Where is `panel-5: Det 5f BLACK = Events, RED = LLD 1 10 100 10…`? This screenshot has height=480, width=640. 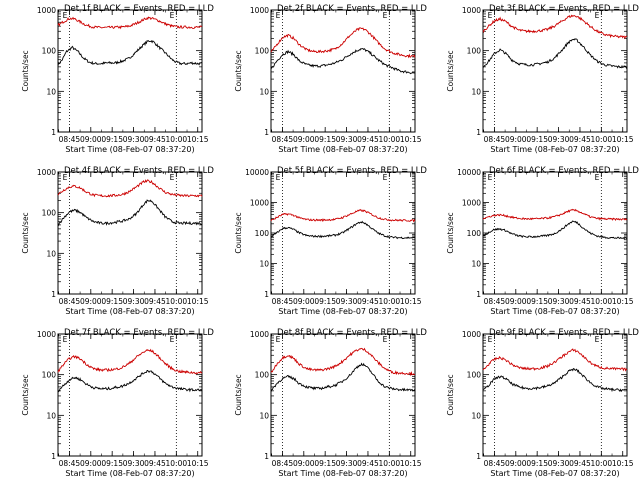
panel-5: Det 5f BLACK = Events, RED = LLD 1 10 100 10… is located at coordinates (330, 241).